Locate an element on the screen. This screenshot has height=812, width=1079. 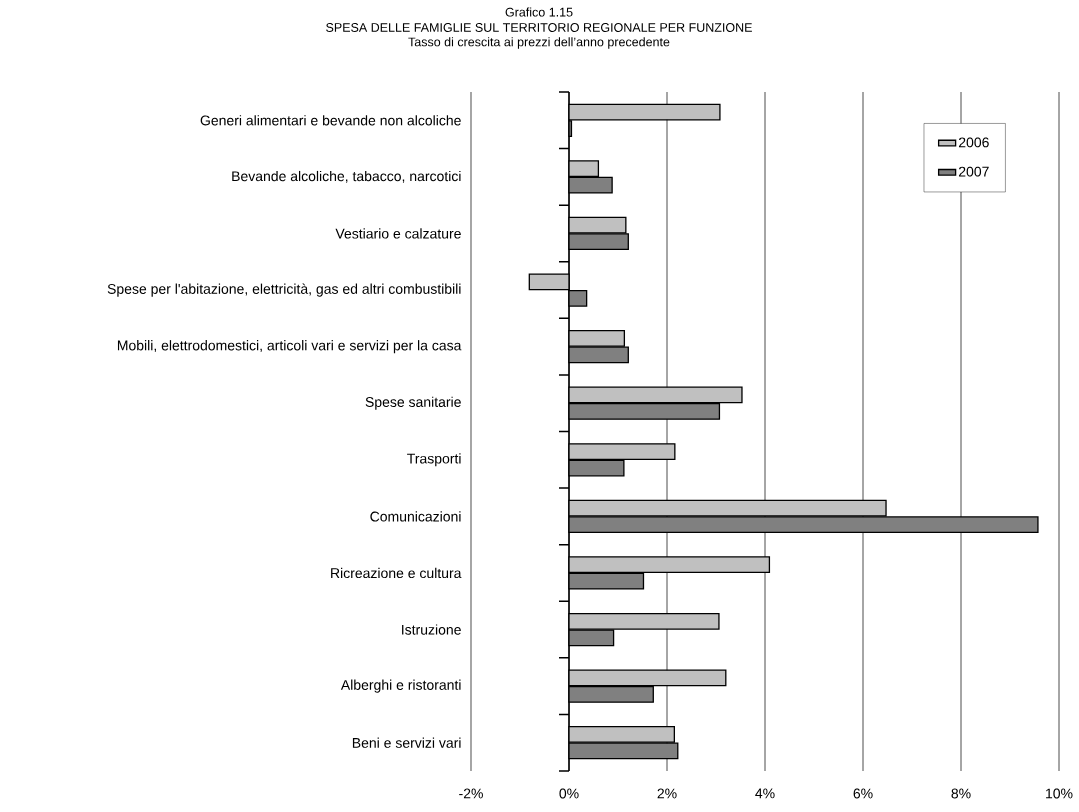
y-tick-label: Alberghi e ristoranti is located at coordinates (400, 686).